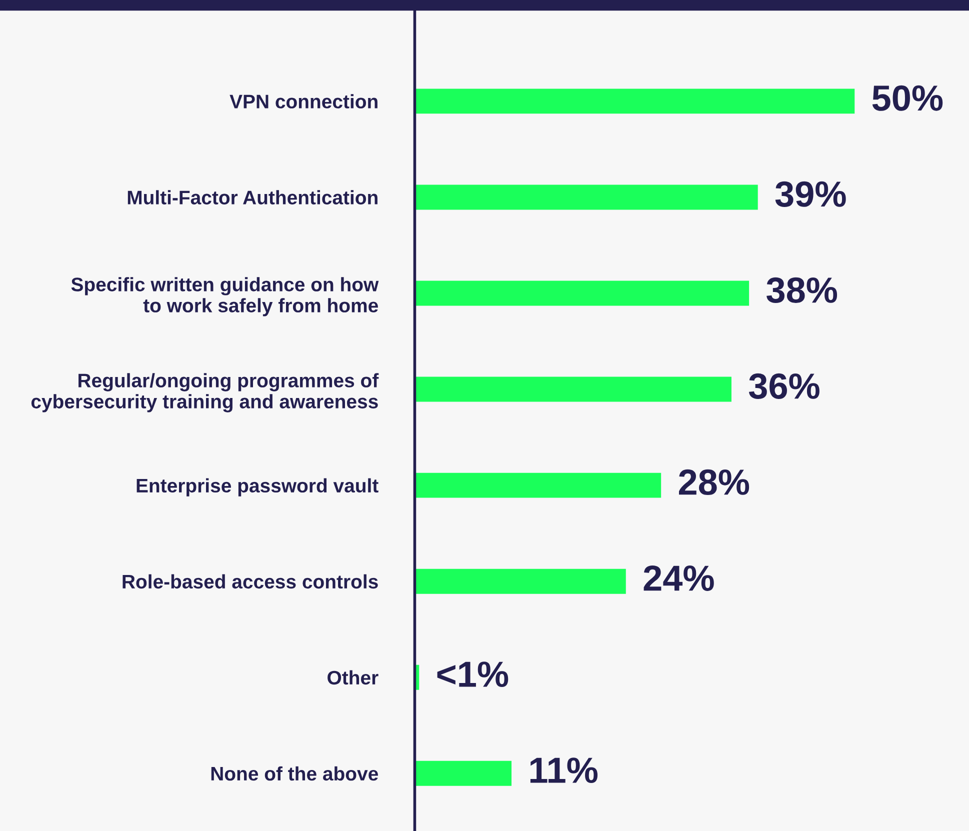 This screenshot has height=831, width=969. What do you see at coordinates (225, 296) in the screenshot?
I see `y-tick-label: Specific written guidance on how to work safely from home` at bounding box center [225, 296].